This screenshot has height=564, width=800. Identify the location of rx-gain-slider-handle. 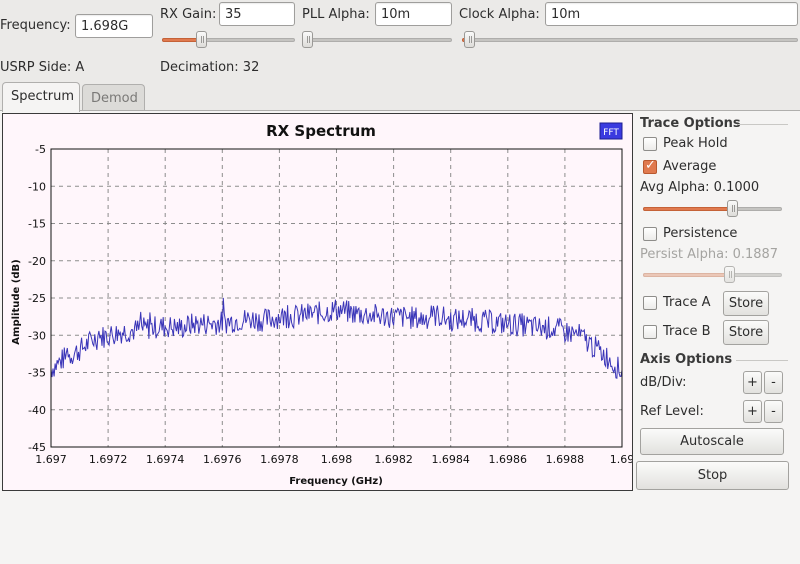
(201, 39).